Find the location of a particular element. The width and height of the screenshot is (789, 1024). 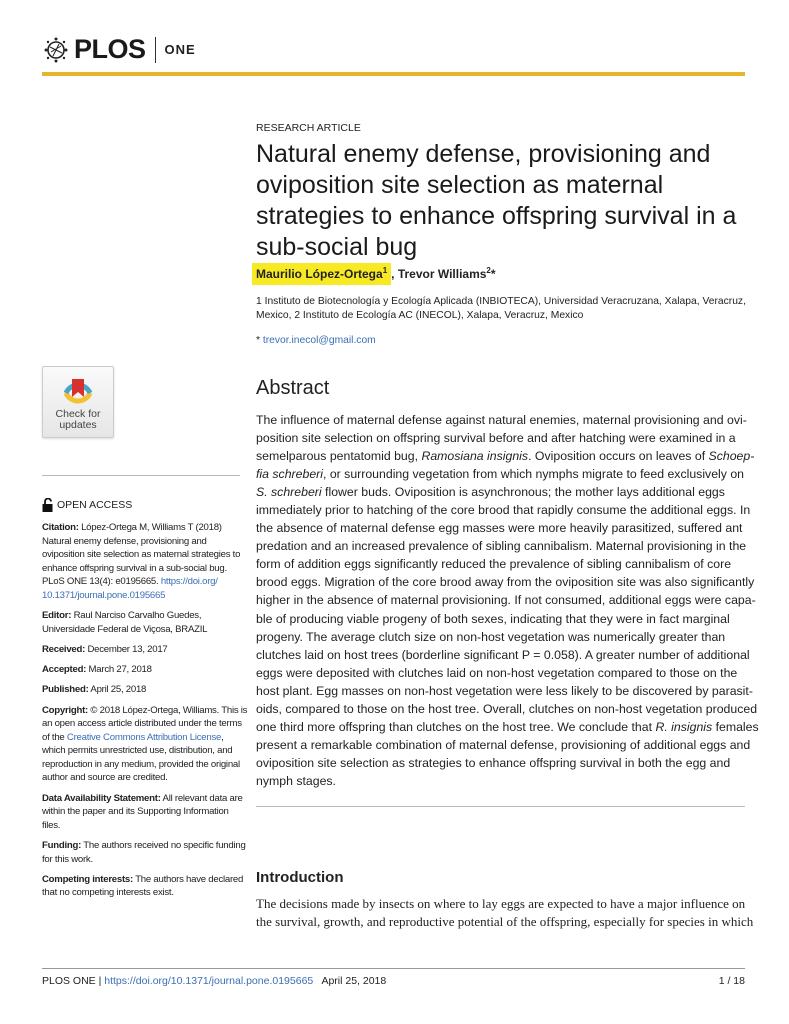

footer-divider is located at coordinates (393, 968).